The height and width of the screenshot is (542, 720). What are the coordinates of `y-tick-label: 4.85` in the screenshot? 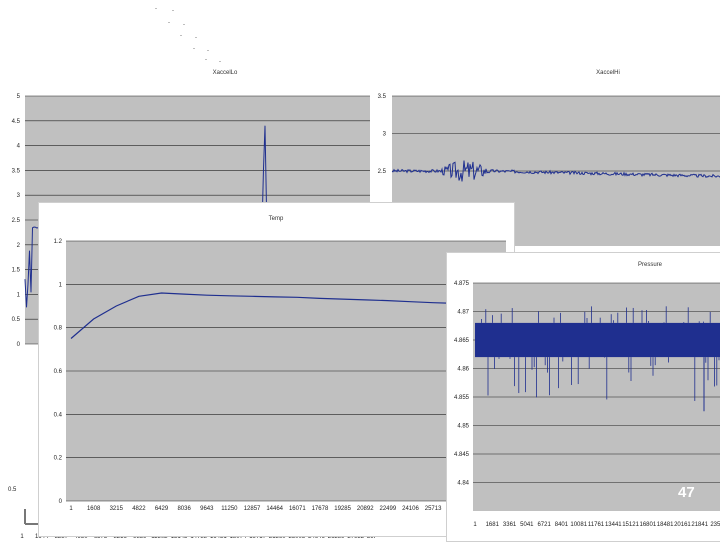 It's located at (463, 427).